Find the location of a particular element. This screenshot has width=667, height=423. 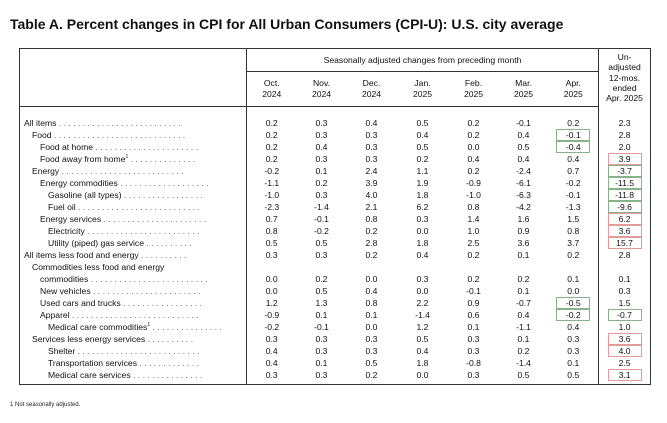

unadjusted-cell: -0.7 is located at coordinates (625, 315).